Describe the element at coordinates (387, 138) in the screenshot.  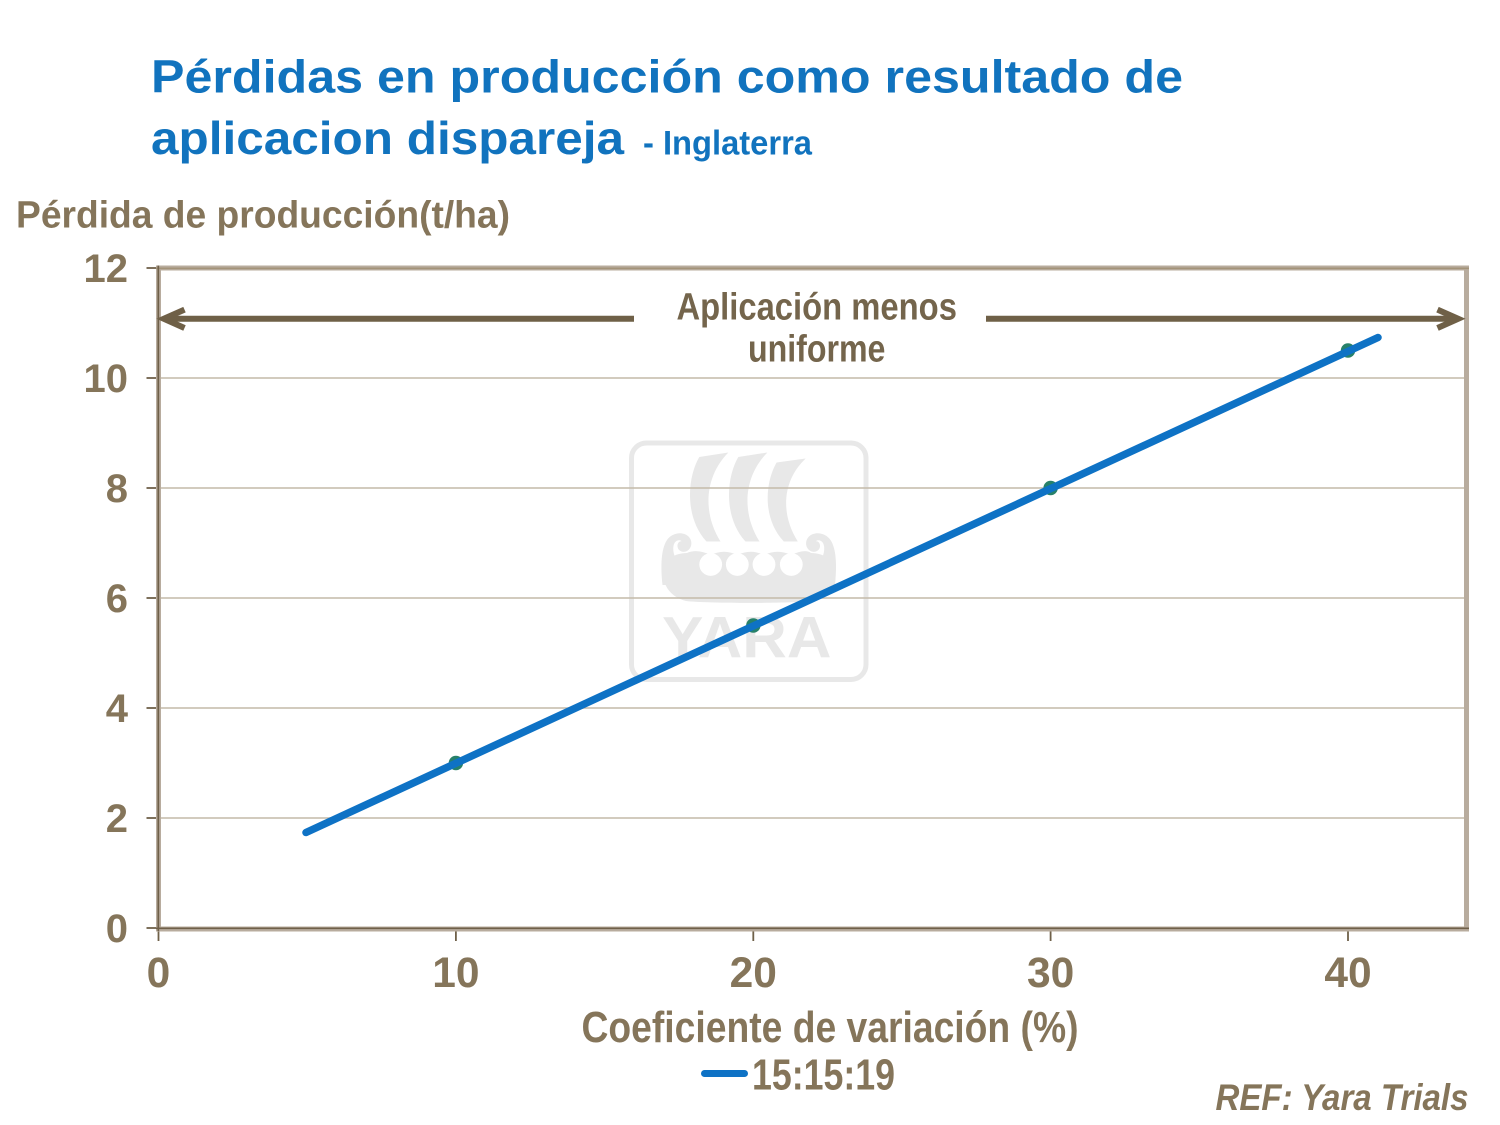
I see `svg-text: aplicacion dispareja` at that location.